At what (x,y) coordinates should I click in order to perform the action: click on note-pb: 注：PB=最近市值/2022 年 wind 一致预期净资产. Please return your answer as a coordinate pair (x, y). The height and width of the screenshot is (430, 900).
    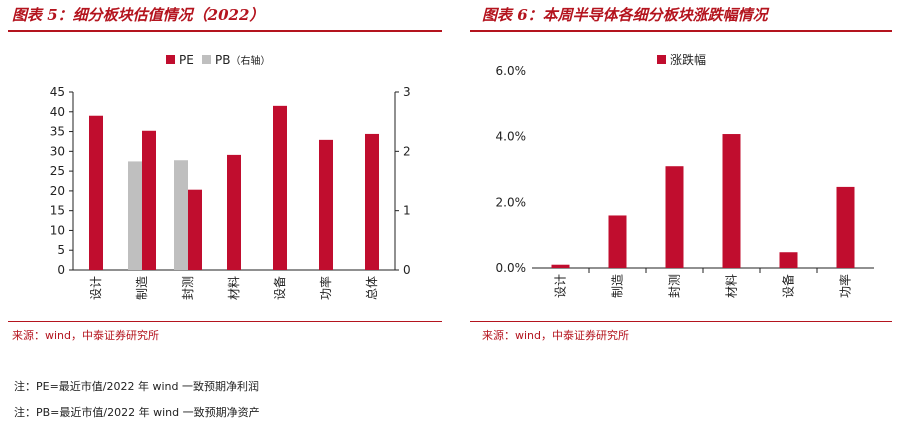
    Looking at the image, I should click on (137, 412).